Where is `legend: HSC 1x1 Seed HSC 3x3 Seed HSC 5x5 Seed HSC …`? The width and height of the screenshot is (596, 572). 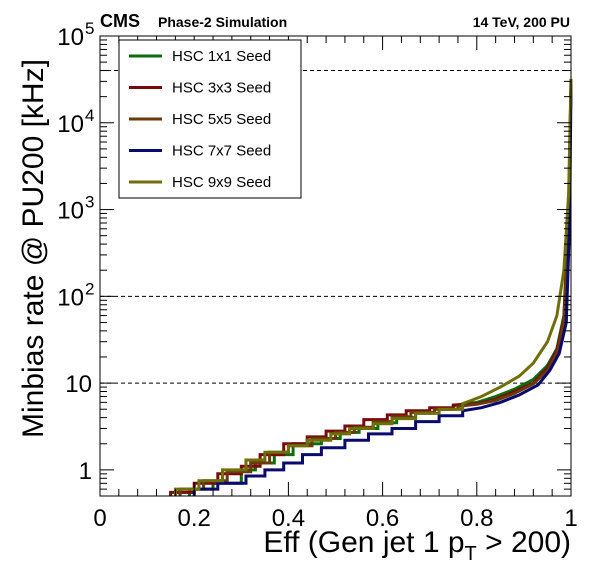
legend: HSC 1x1 Seed HSC 3x3 Seed HSC 5x5 Seed HSC … is located at coordinates (210, 119).